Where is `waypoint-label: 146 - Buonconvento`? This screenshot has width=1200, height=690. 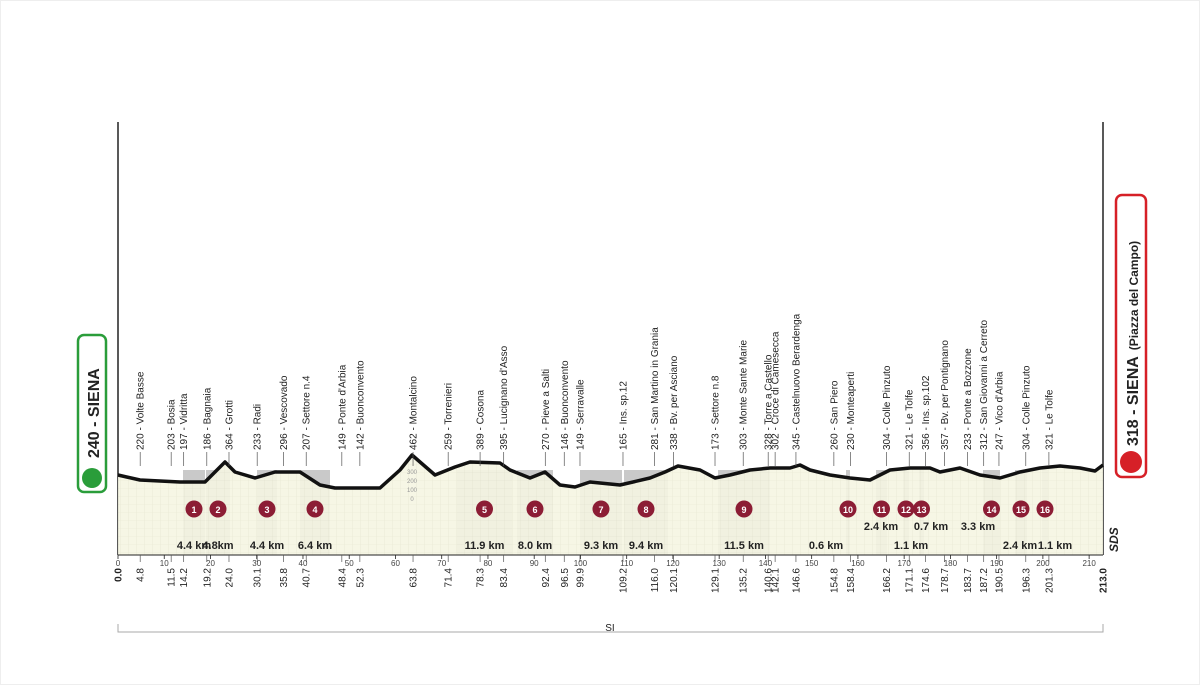
waypoint-label: 146 - Buonconvento is located at coordinates (565, 405).